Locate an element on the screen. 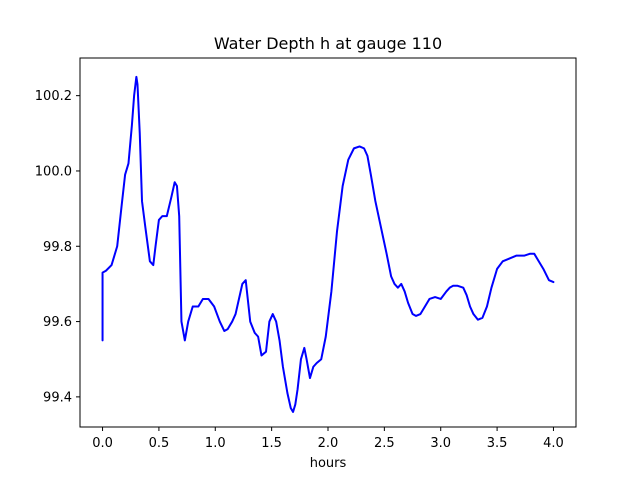  y-axis: 99.4 99.6 99.8 100.0 100.2 is located at coordinates (57, 247).